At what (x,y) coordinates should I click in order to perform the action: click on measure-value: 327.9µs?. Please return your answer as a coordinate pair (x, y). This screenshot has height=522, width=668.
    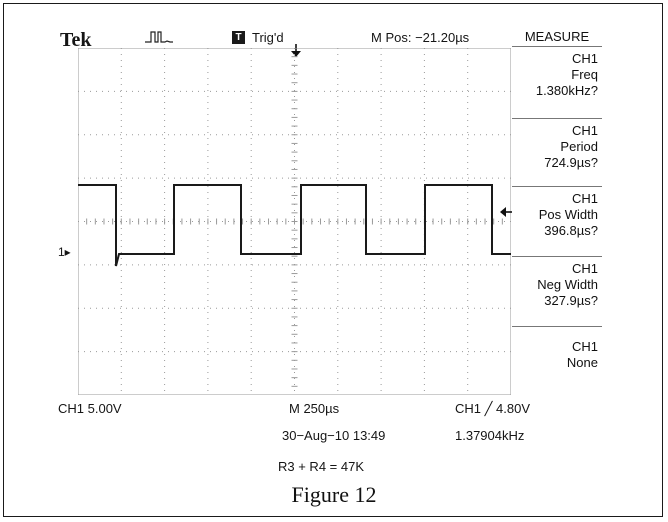
    Looking at the image, I should click on (571, 300).